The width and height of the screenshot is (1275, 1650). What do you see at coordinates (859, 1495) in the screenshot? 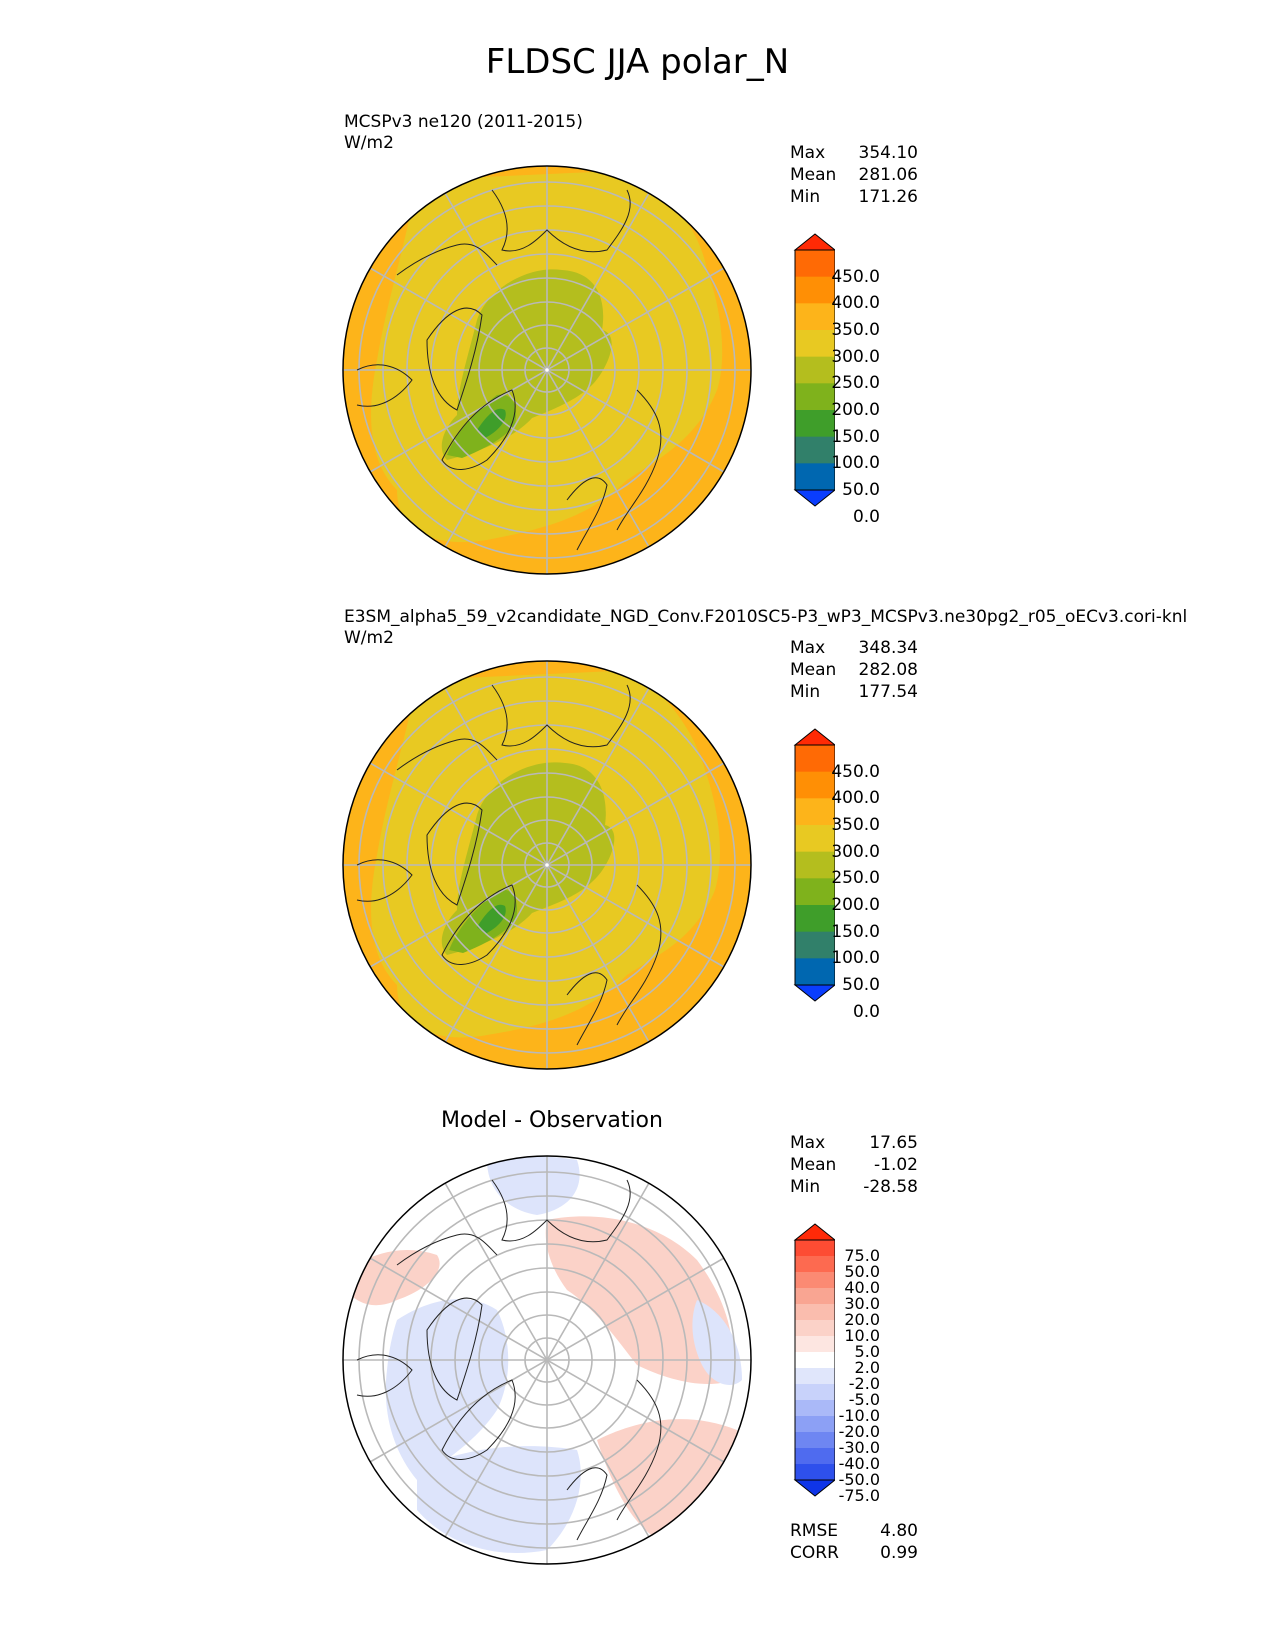
I see `colorbar-tick-label: -75.0` at bounding box center [859, 1495].